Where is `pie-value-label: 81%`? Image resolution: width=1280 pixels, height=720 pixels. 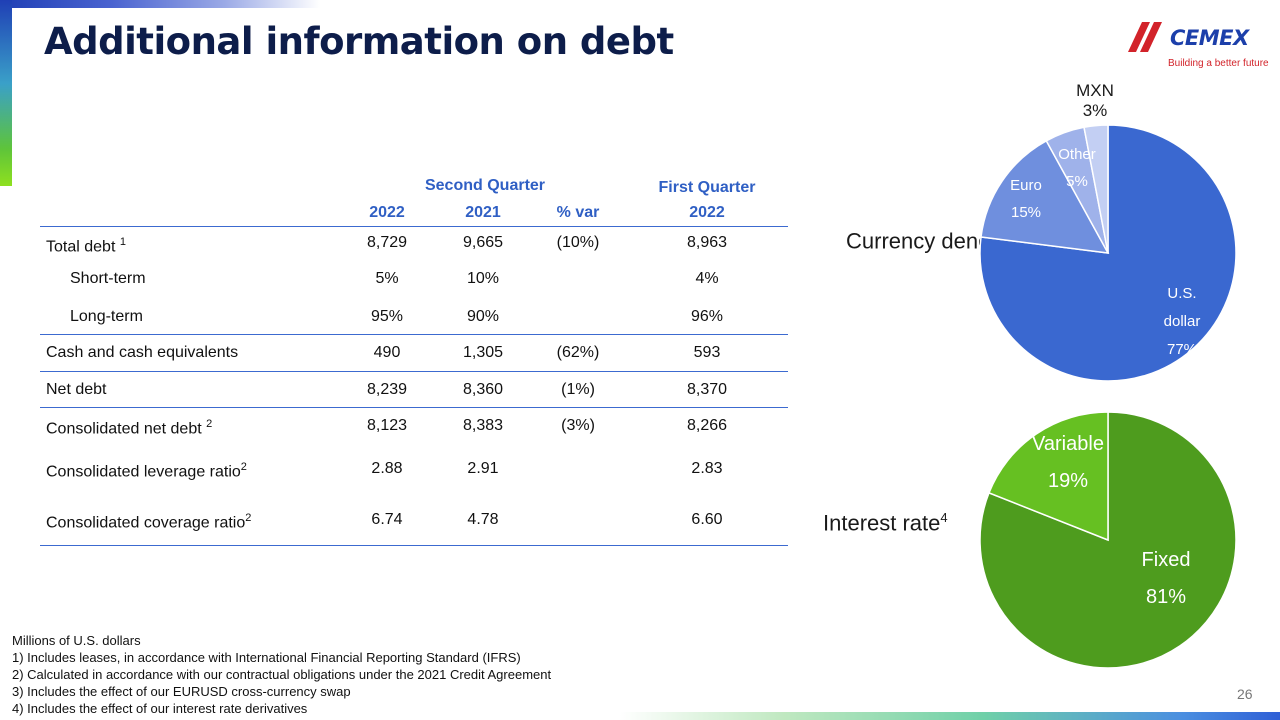 pie-value-label: 81% is located at coordinates (1166, 597).